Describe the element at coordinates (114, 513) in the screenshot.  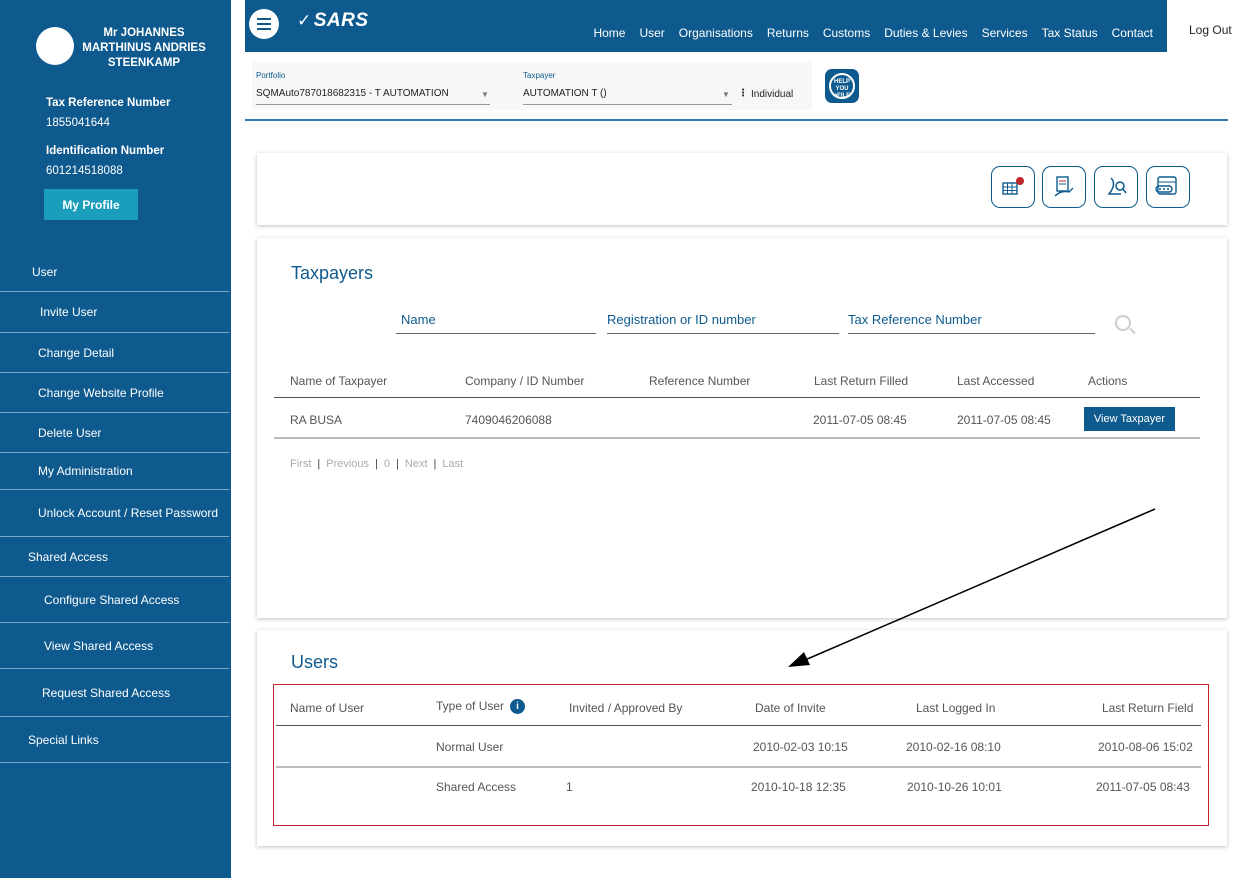
I see `sidebar-item-unlock-account: Unlock Account / Reset Password` at that location.